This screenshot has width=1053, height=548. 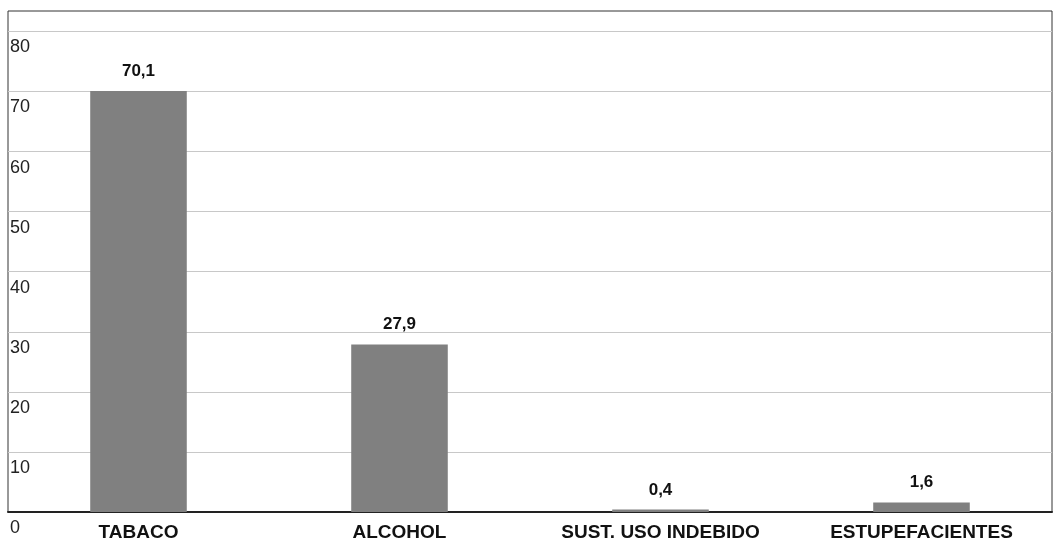 What do you see at coordinates (138, 70) in the screenshot?
I see `data-label: 70,1` at bounding box center [138, 70].